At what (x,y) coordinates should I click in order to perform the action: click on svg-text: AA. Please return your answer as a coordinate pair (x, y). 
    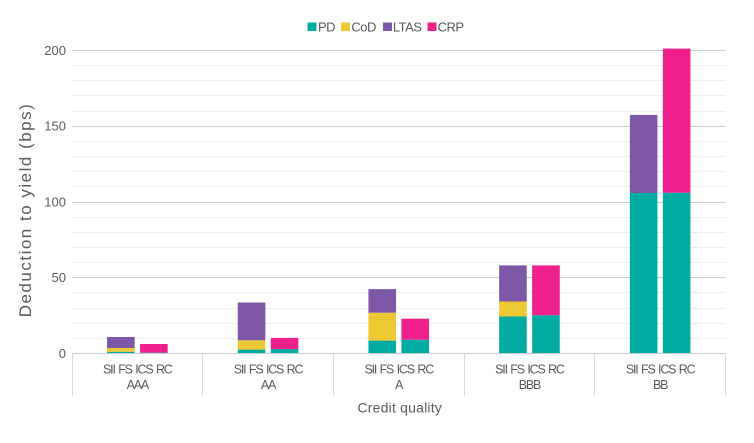
    Looking at the image, I should click on (269, 385).